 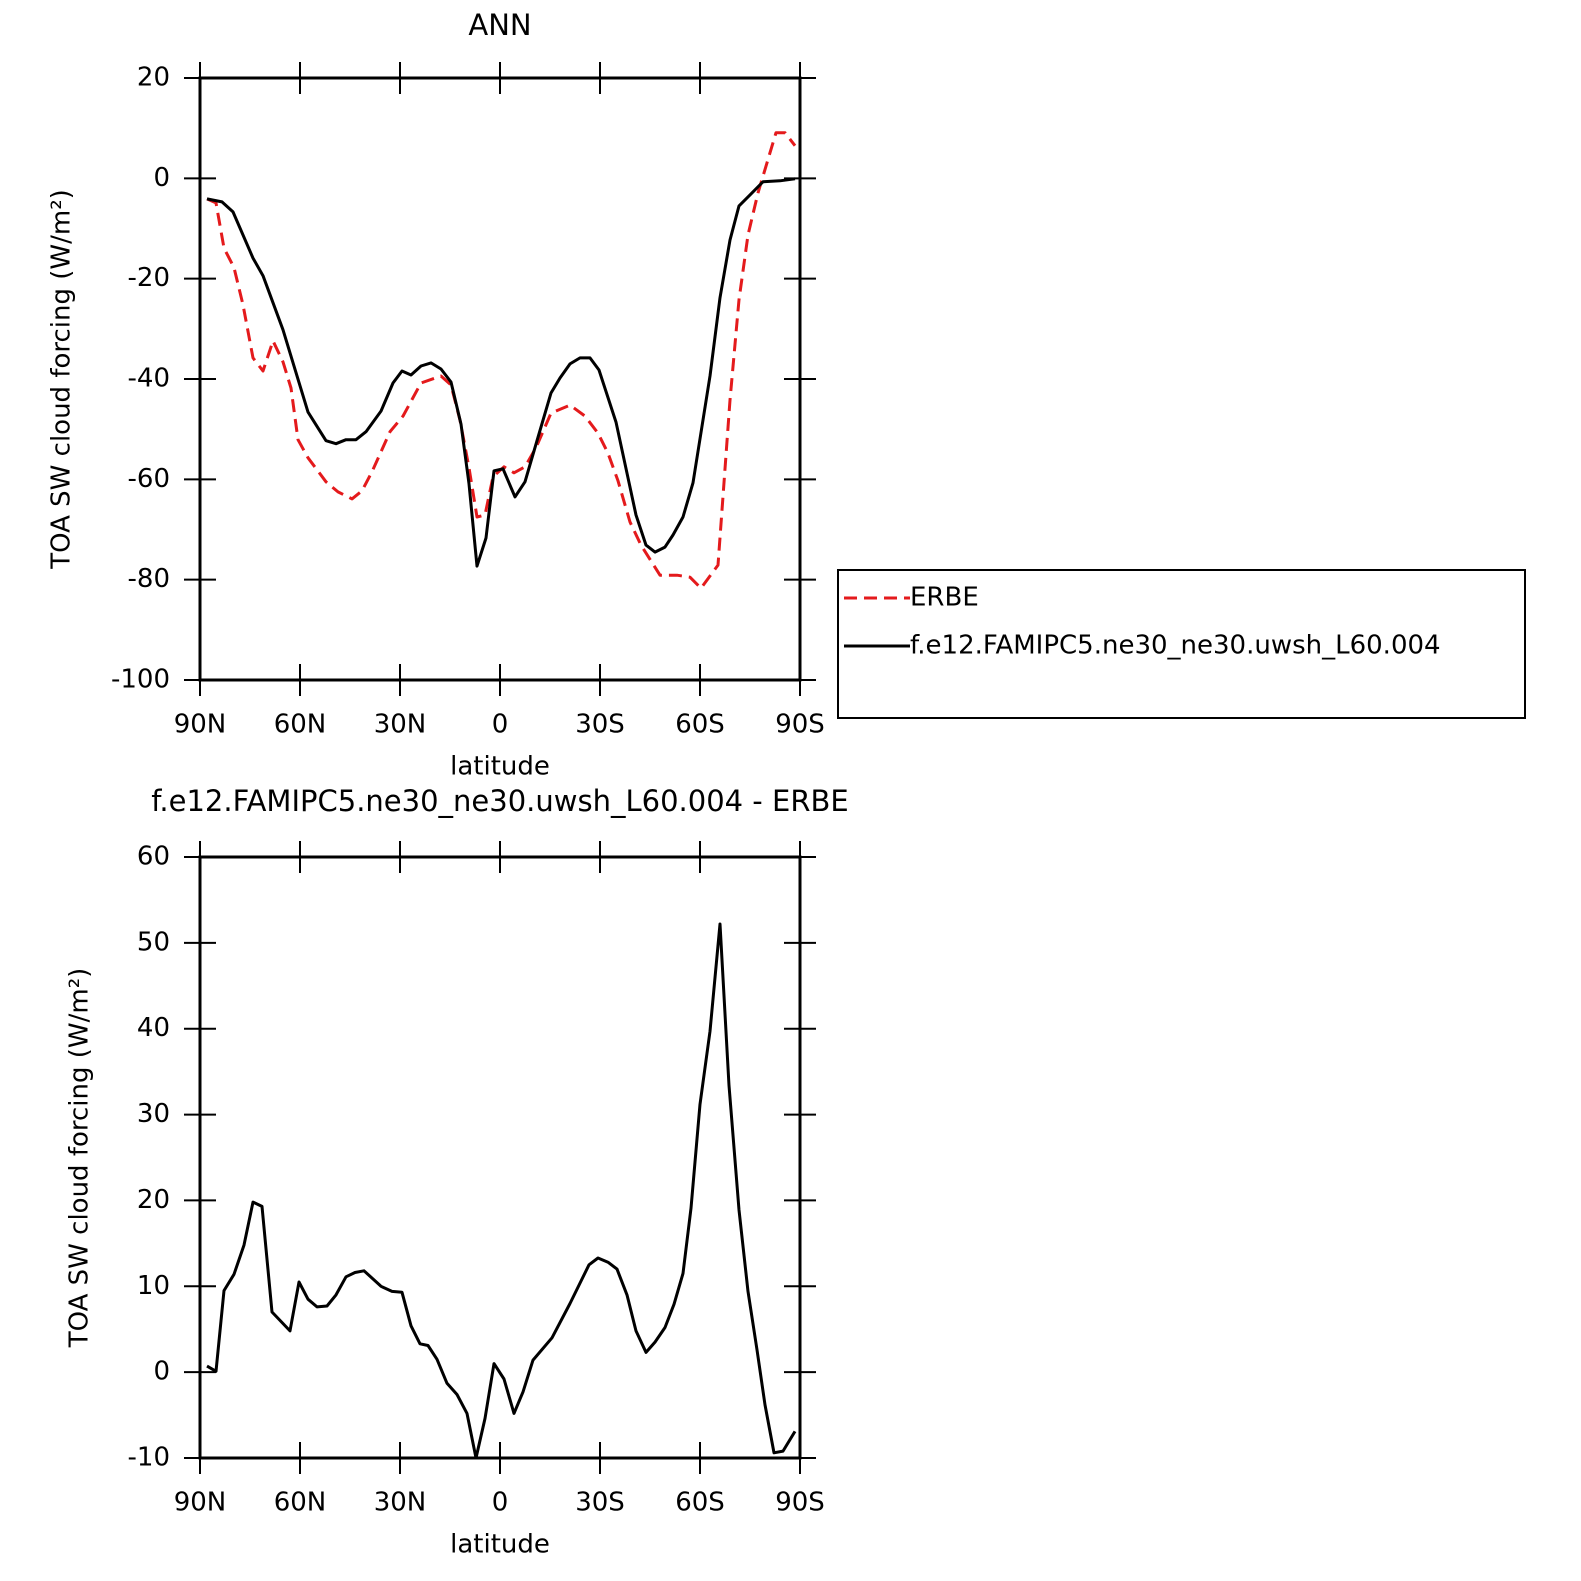 What do you see at coordinates (149, 379) in the screenshot?
I see `y-tick-label: -40` at bounding box center [149, 379].